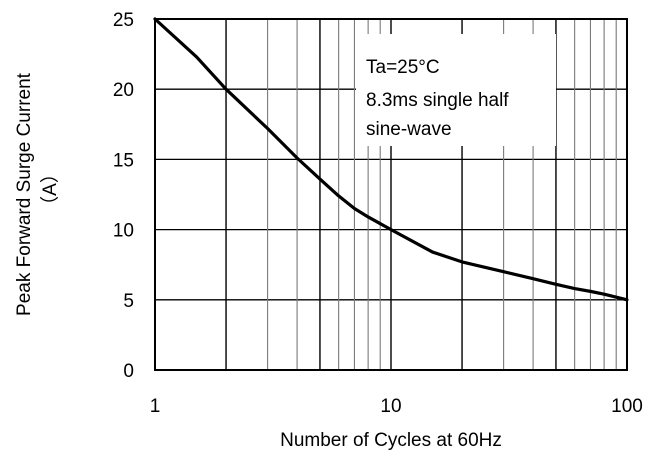 The width and height of the screenshot is (648, 453). I want to click on annotation-box: Ta=25°C 8.3ms single half sine-wave, so click(437, 98).